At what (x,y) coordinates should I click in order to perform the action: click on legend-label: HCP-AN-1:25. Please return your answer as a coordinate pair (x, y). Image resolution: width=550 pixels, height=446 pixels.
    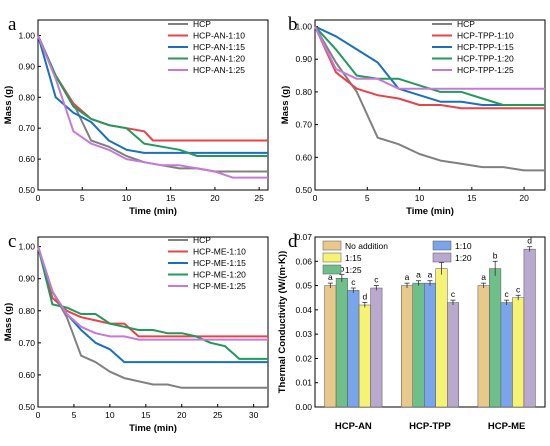
    Looking at the image, I should click on (219, 70).